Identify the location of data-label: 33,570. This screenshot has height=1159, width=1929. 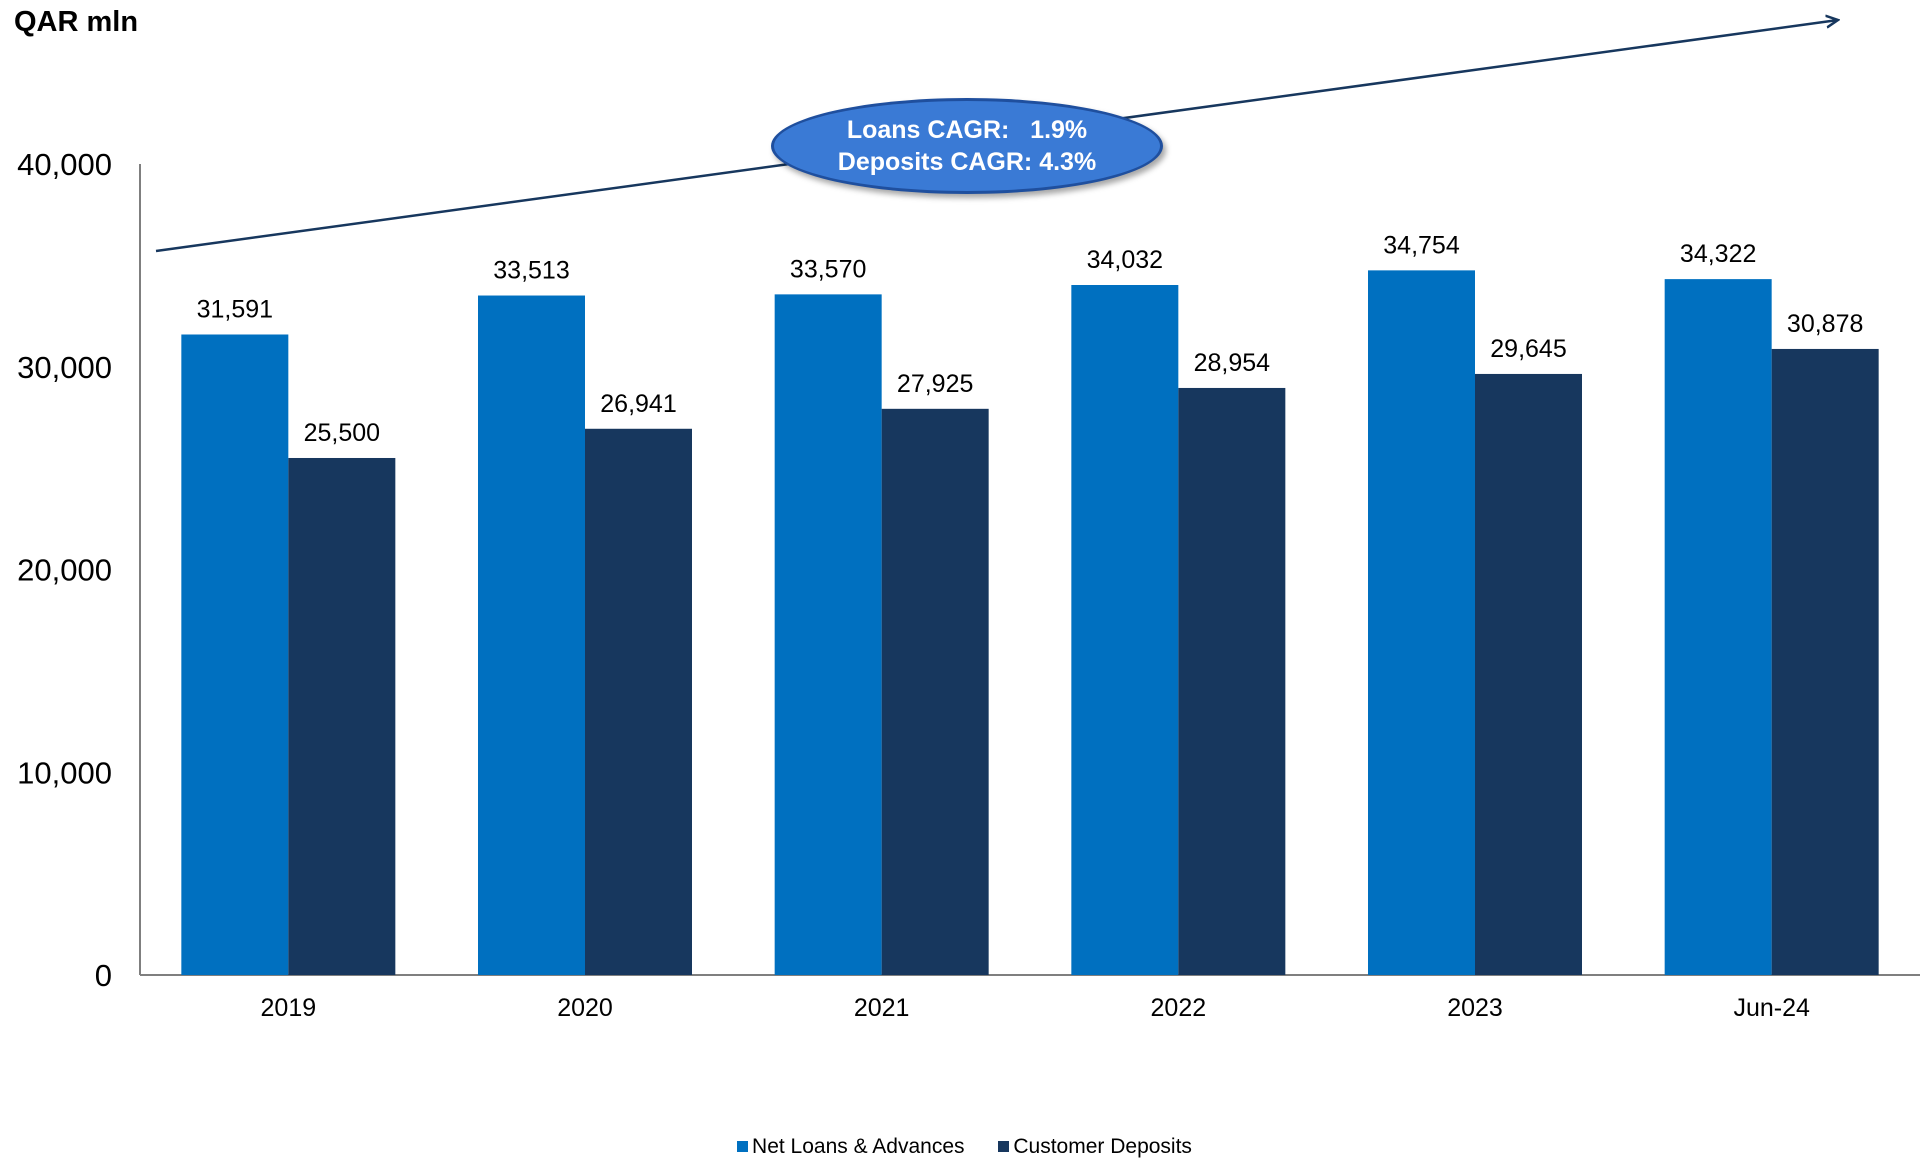
(828, 269).